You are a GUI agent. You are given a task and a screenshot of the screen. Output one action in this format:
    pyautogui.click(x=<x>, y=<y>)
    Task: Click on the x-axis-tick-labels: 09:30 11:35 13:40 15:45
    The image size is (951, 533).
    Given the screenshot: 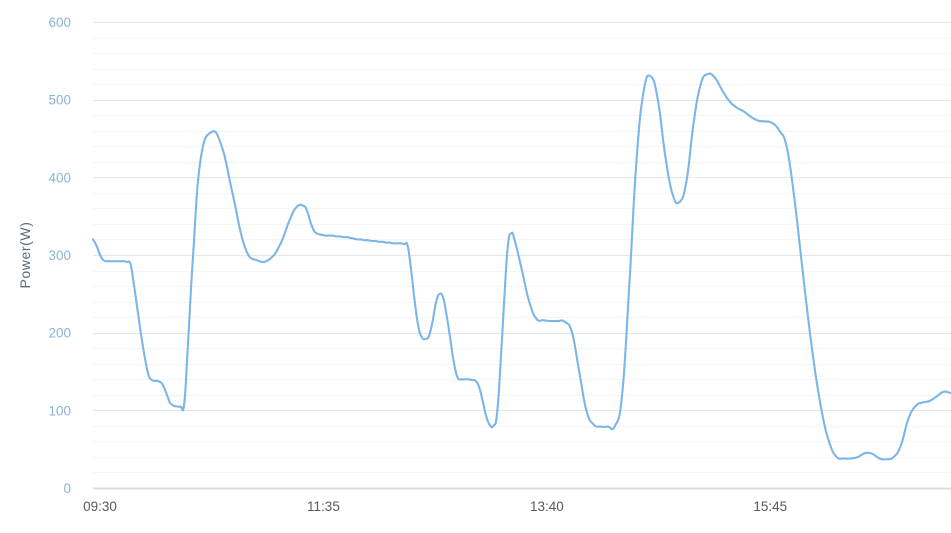 What is the action you would take?
    pyautogui.click(x=435, y=506)
    